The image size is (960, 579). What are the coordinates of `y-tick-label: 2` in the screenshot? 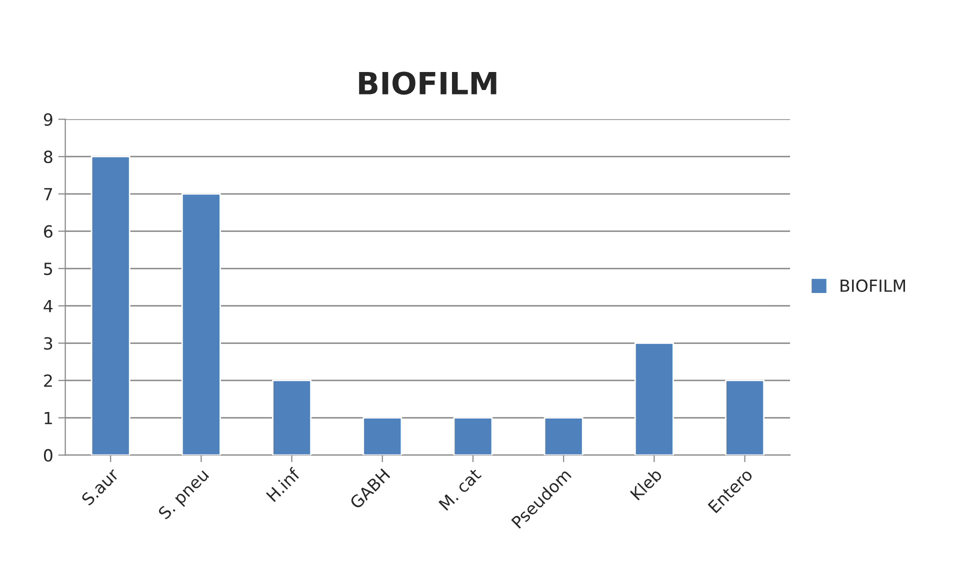 It's located at (48, 380).